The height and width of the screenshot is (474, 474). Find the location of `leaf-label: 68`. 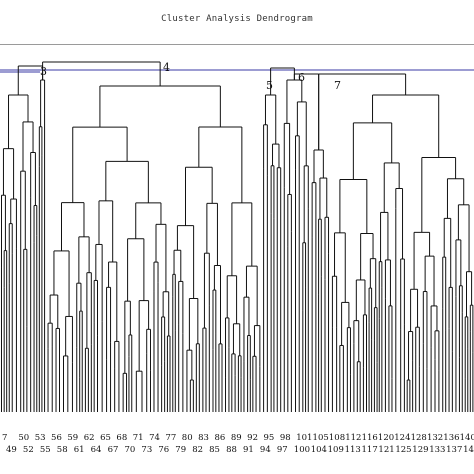

leaf-label: 68 is located at coordinates (121, 438).